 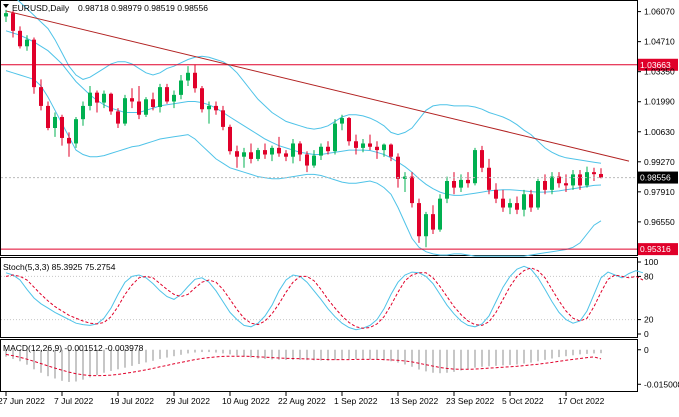 I want to click on macd-tick-label: 0, so click(x=646, y=350).